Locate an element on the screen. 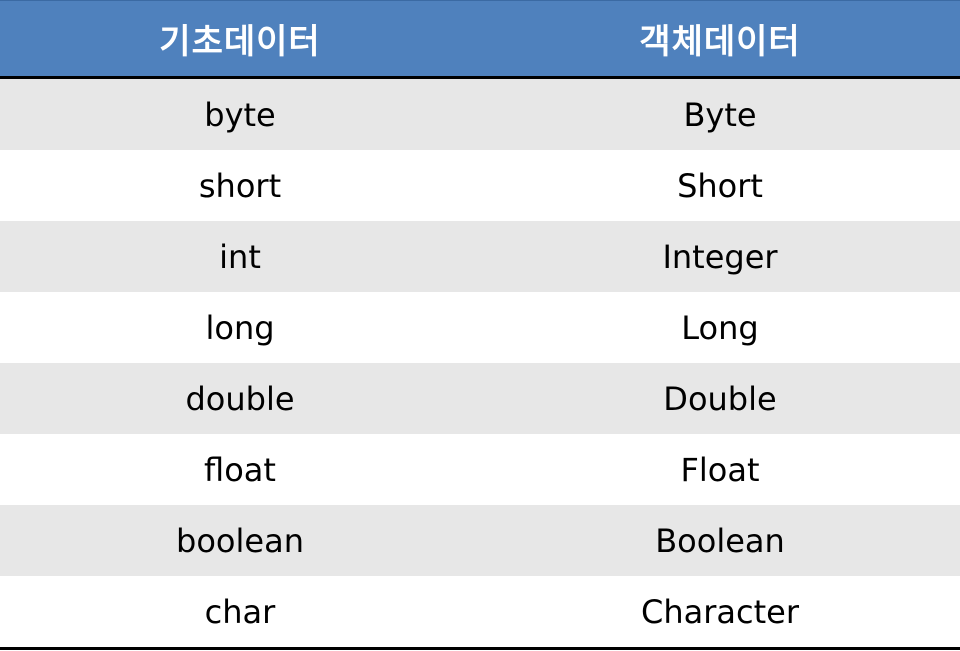 This screenshot has width=960, height=651. wrapper-cell: Float is located at coordinates (720, 469).